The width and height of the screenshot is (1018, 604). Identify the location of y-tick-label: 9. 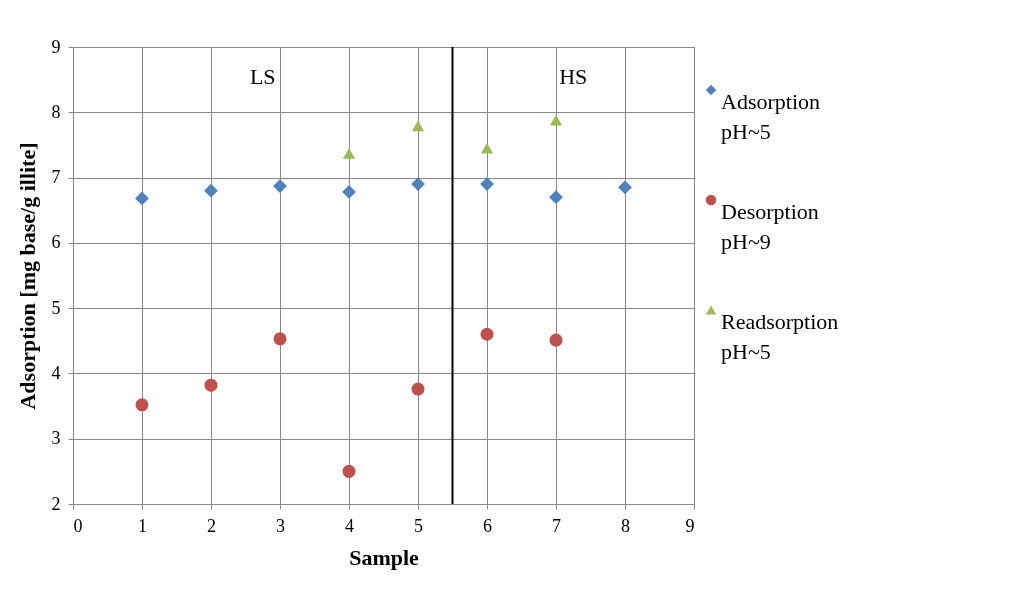
(56, 46).